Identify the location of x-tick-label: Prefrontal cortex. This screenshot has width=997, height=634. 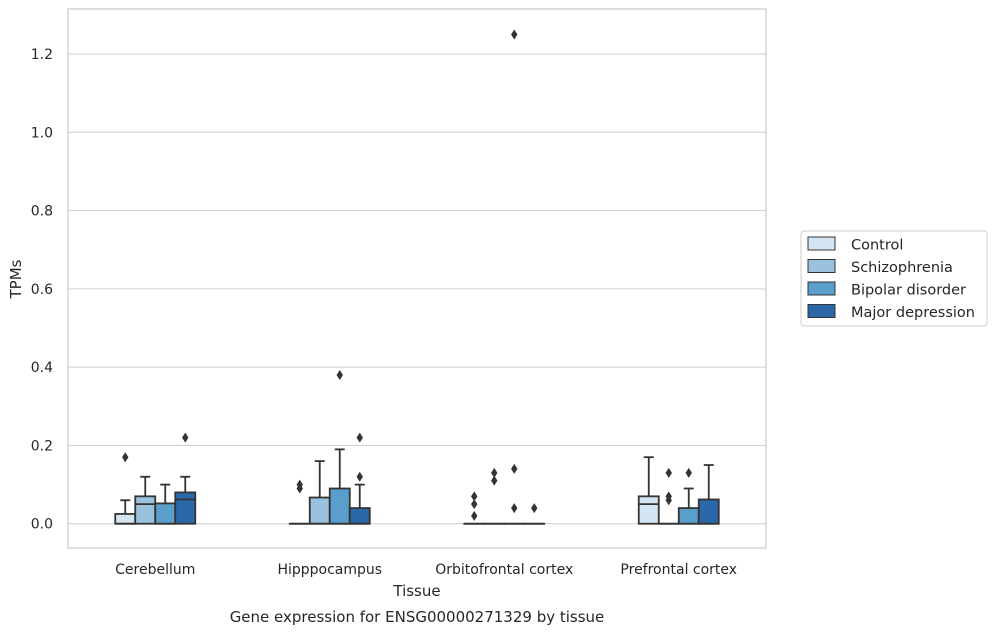
(678, 570).